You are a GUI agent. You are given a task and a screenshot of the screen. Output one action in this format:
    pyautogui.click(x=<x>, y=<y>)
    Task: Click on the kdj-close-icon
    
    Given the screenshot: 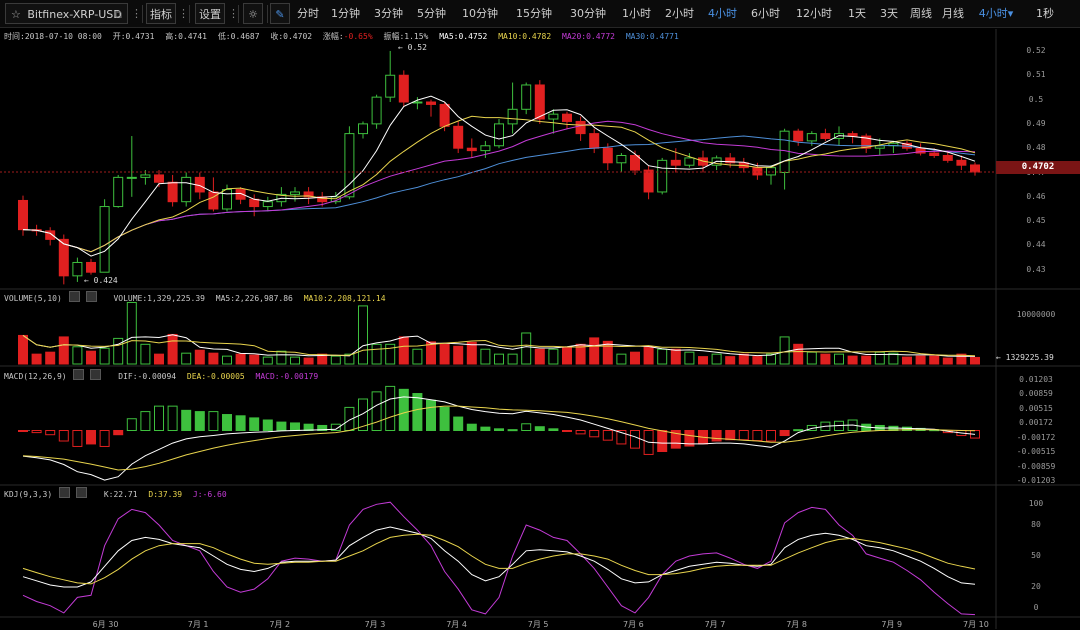 What is the action you would take?
    pyautogui.click(x=81, y=492)
    